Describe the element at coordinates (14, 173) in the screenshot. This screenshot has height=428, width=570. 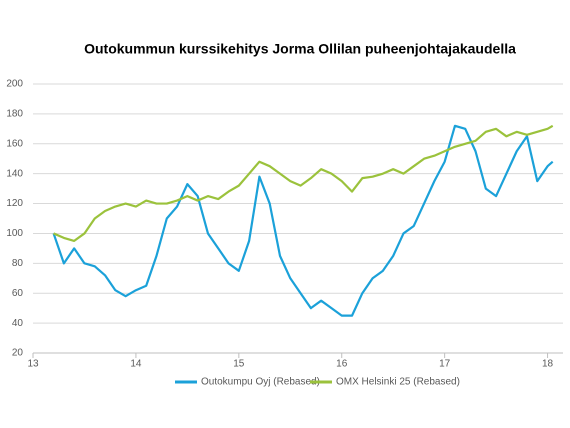
I see `y-tick-label: 140` at that location.